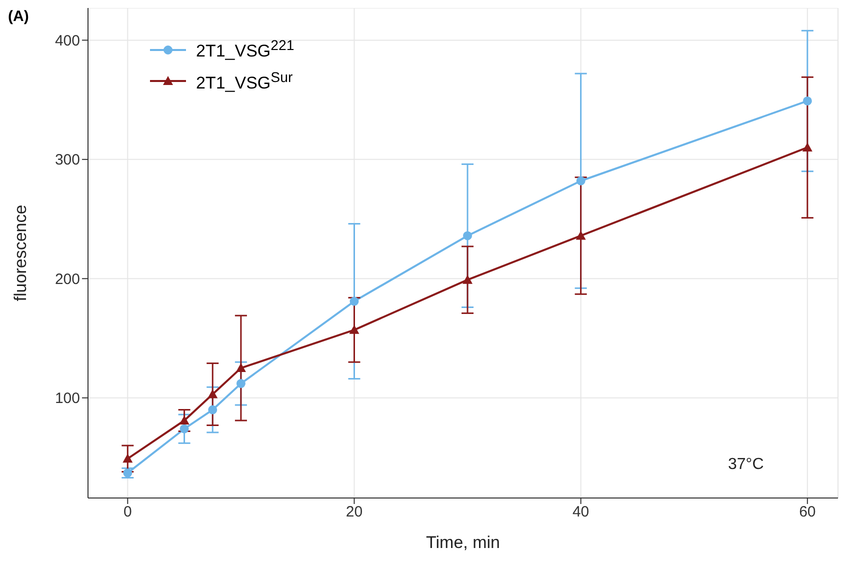 The image size is (857, 578). Describe the element at coordinates (20, 253) in the screenshot. I see `y-axis-title: fluorescence` at that location.